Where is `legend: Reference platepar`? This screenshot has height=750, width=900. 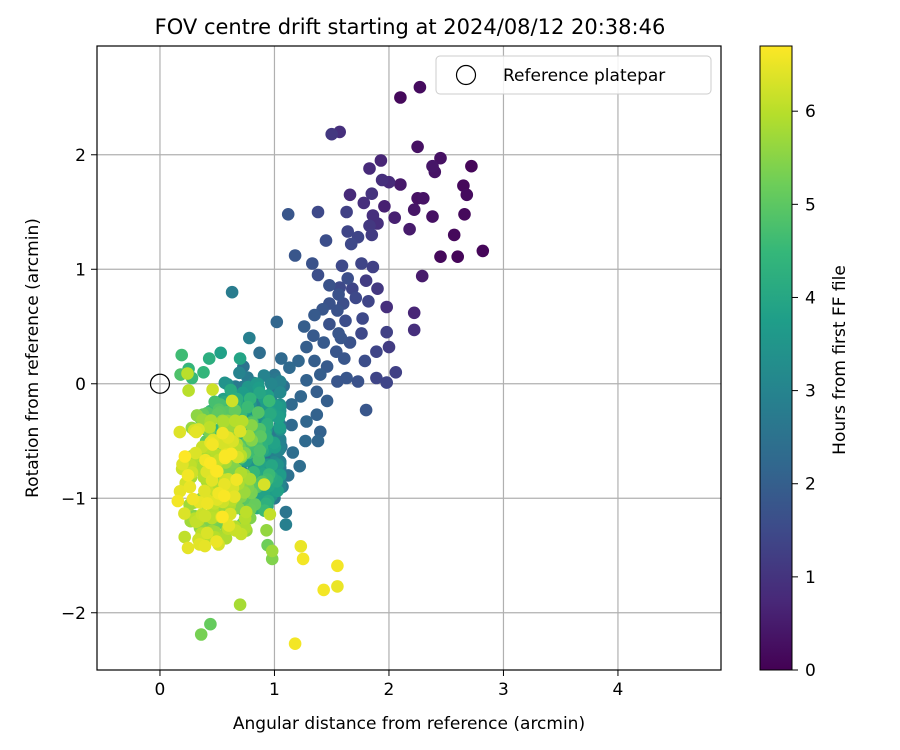
legend: Reference platepar is located at coordinates (573, 75).